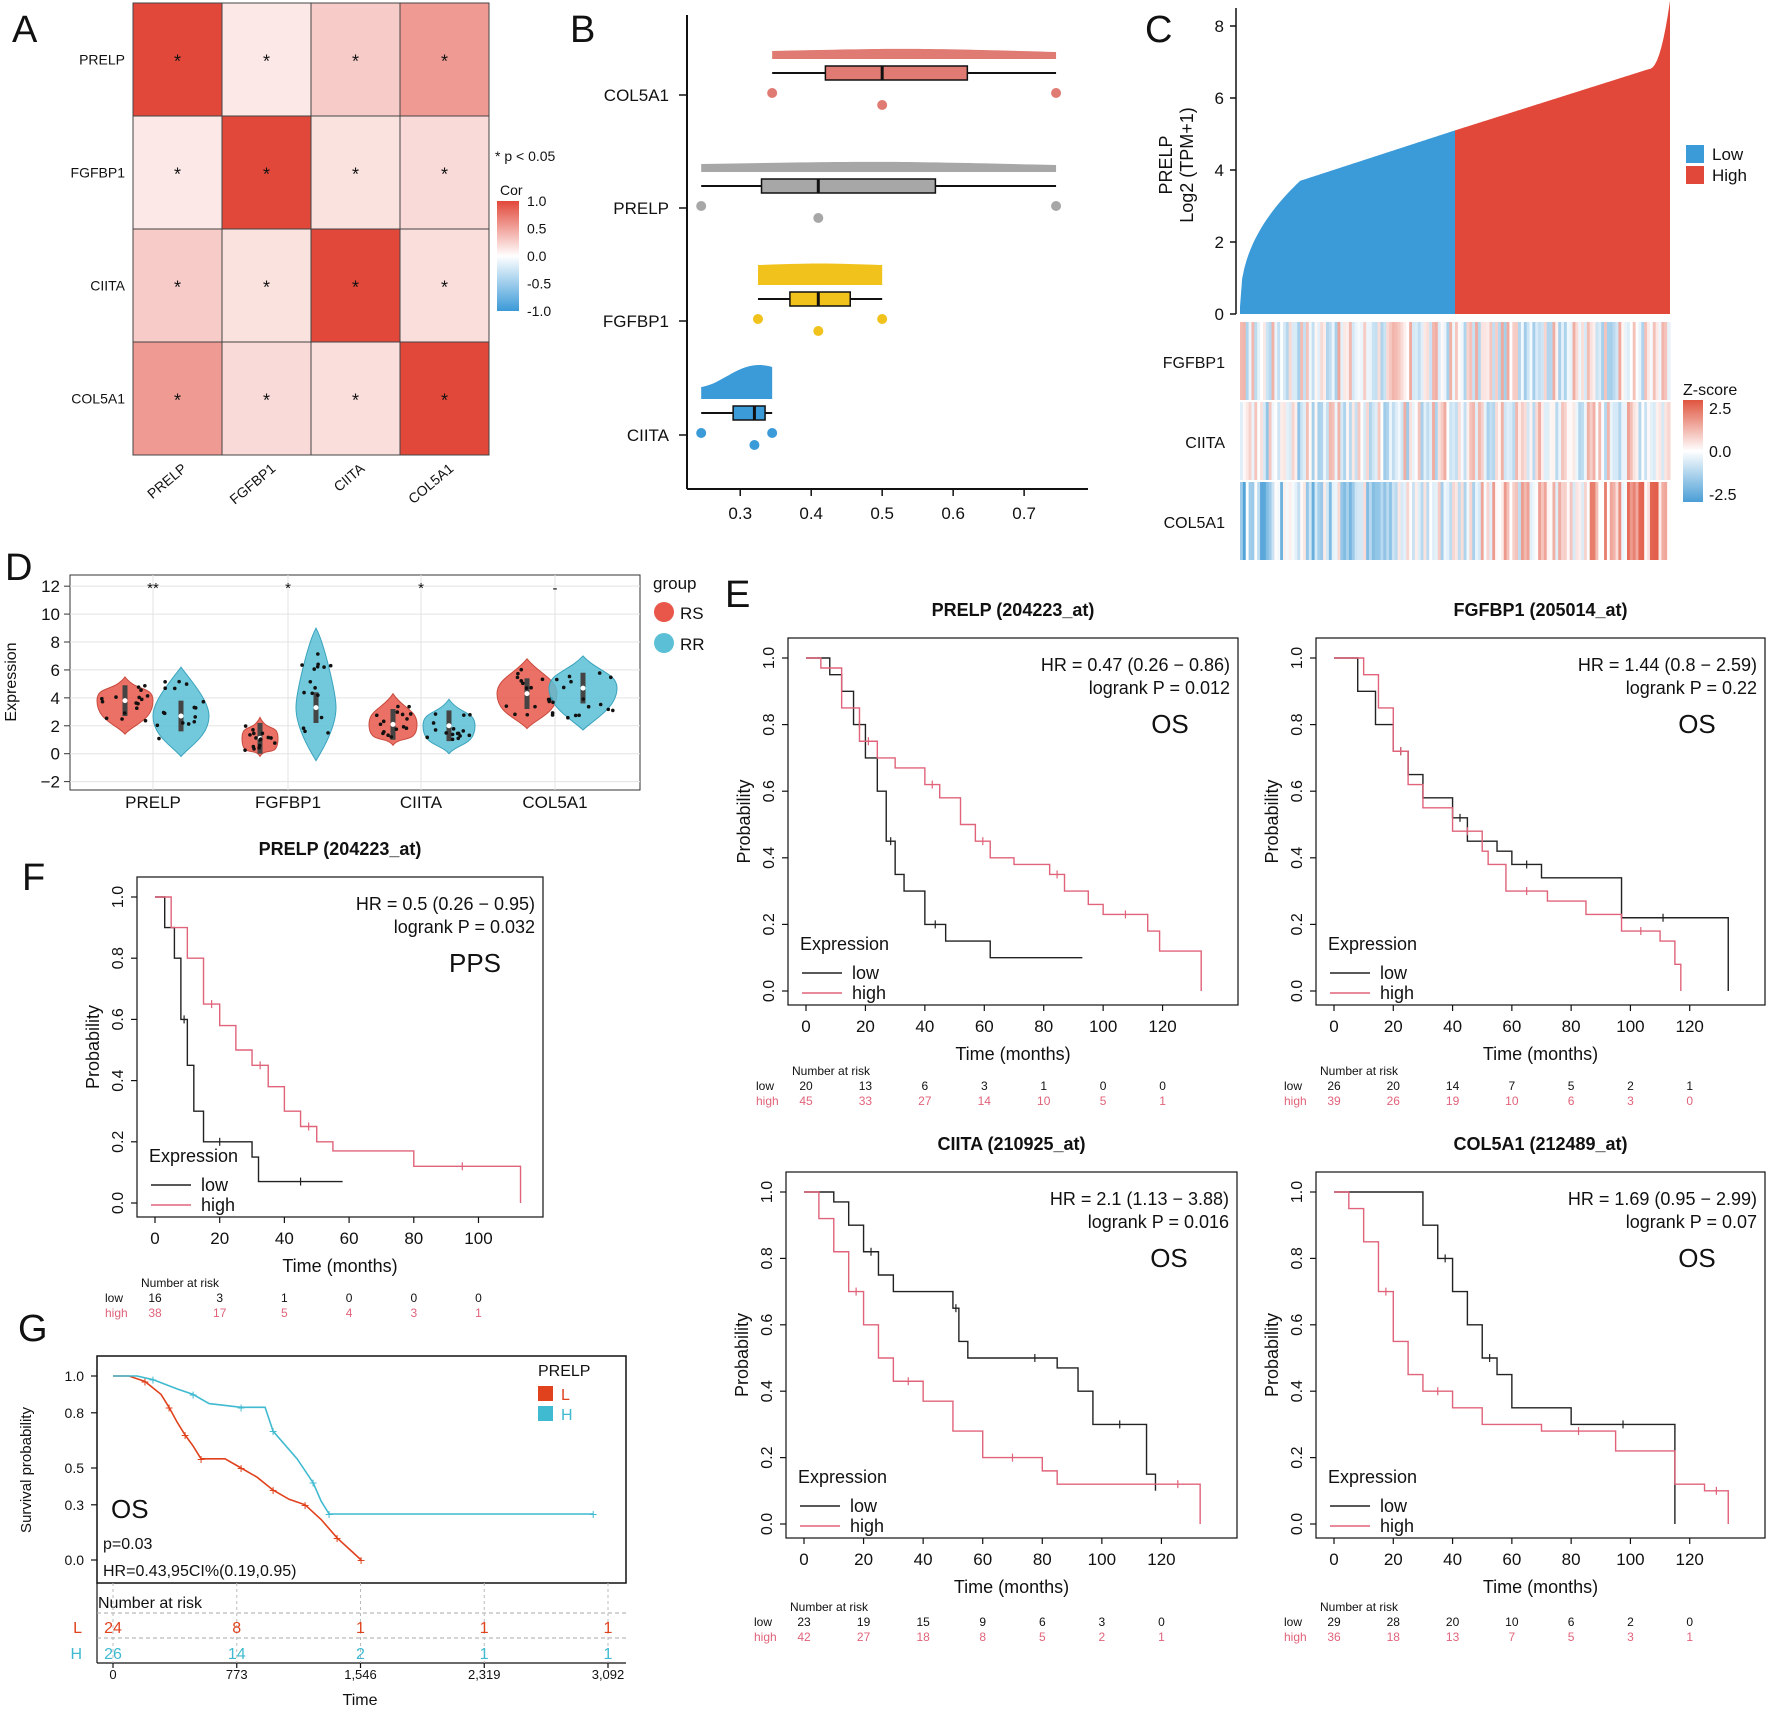 This screenshot has height=1711, width=1772. I want to click on risk-count-low: 6, so click(1571, 1622).